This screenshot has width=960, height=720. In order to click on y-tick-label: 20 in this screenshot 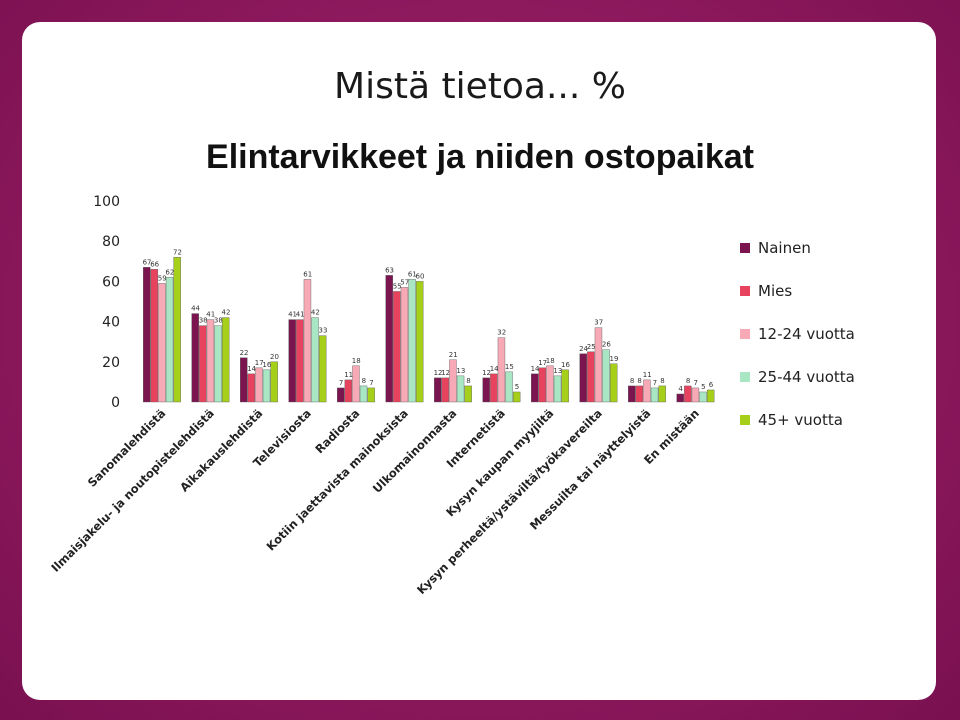, I will do `click(111, 363)`.